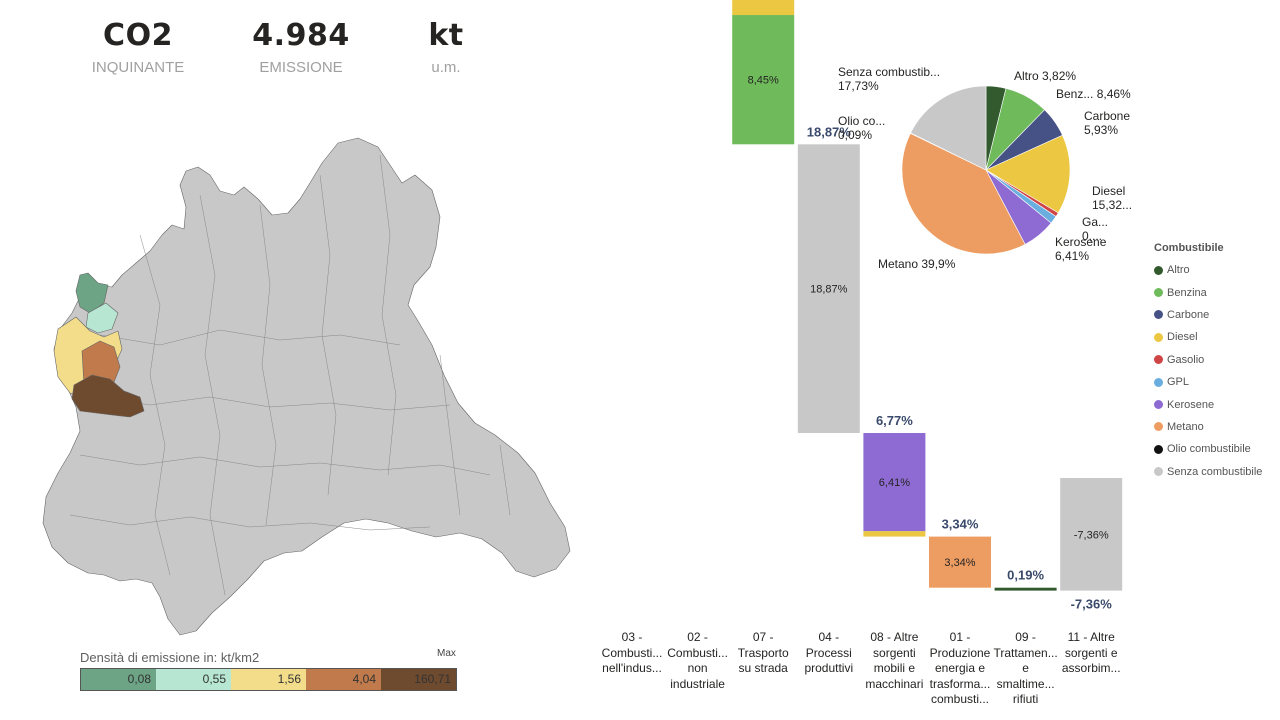 The image size is (1280, 720). I want to click on legend-item: Gasolio, so click(1208, 360).